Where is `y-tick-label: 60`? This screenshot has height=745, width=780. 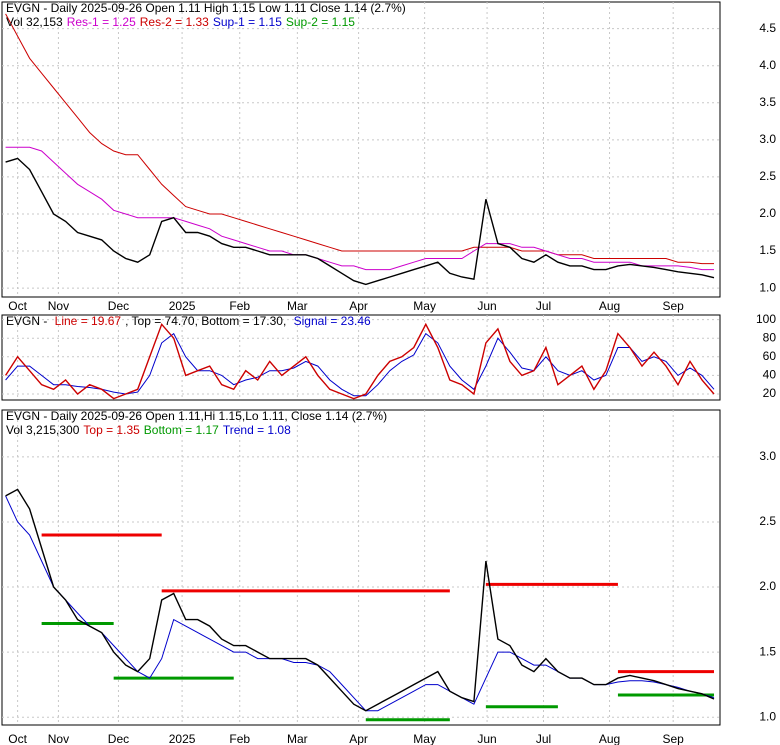
y-tick-label: 60 is located at coordinates (770, 356).